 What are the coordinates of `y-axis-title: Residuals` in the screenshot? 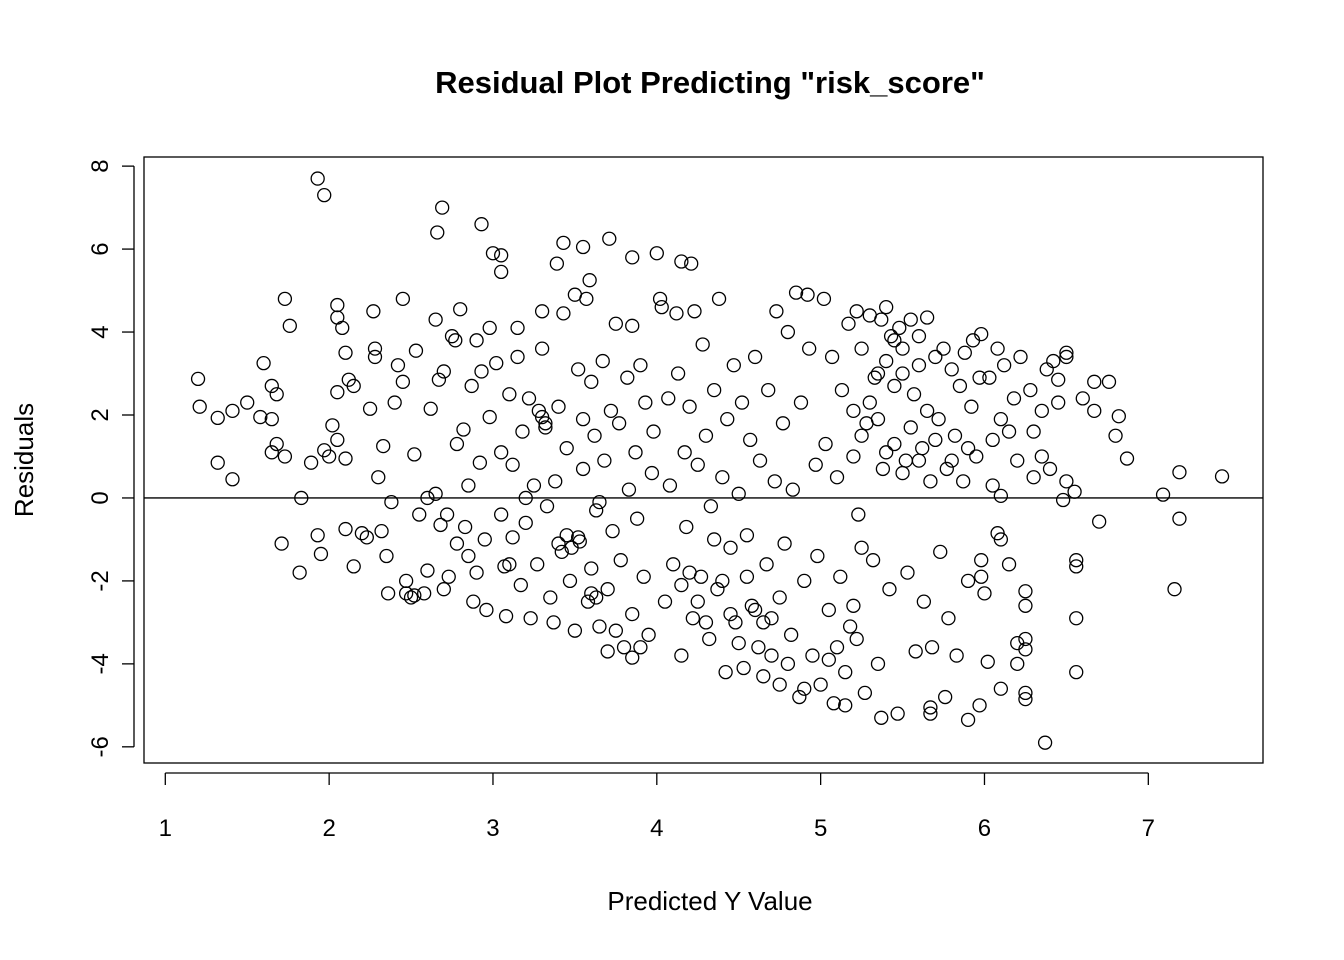 It's located at (24, 460).